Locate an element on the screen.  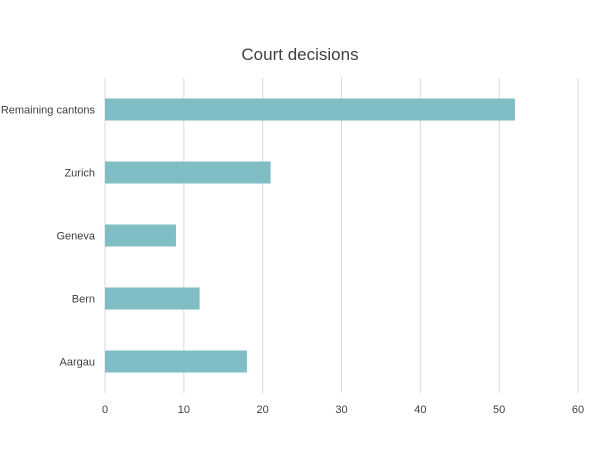
x-tick-label: 10 is located at coordinates (184, 410).